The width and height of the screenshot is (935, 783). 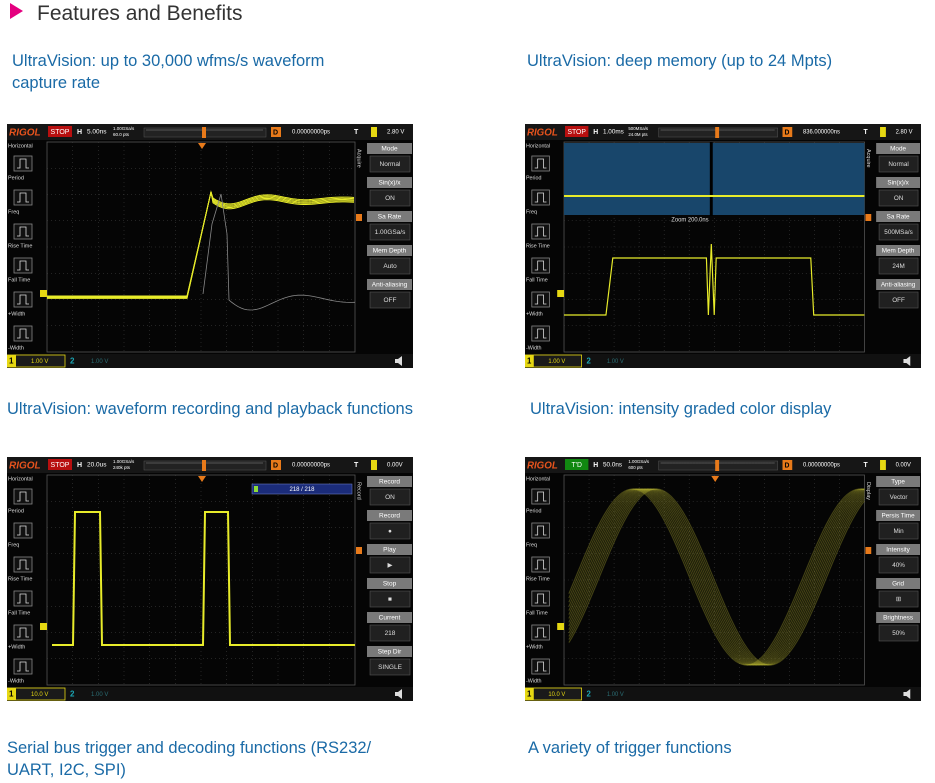 I want to click on softkey-value: ⊞, so click(x=898, y=599).